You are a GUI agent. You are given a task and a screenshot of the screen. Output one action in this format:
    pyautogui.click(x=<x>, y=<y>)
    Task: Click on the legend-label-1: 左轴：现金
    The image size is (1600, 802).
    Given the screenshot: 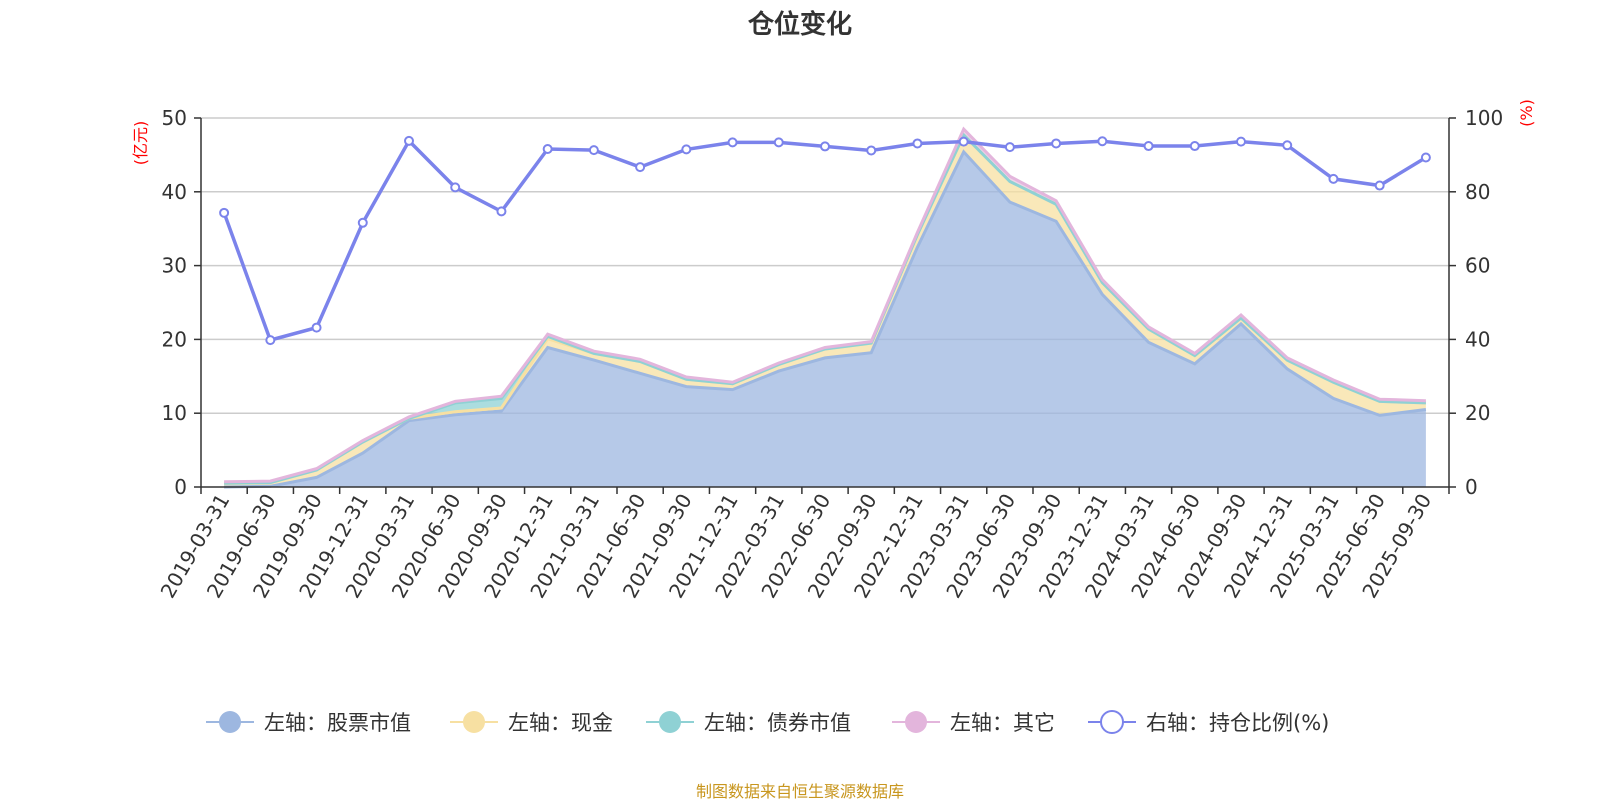 What is the action you would take?
    pyautogui.click(x=560, y=723)
    